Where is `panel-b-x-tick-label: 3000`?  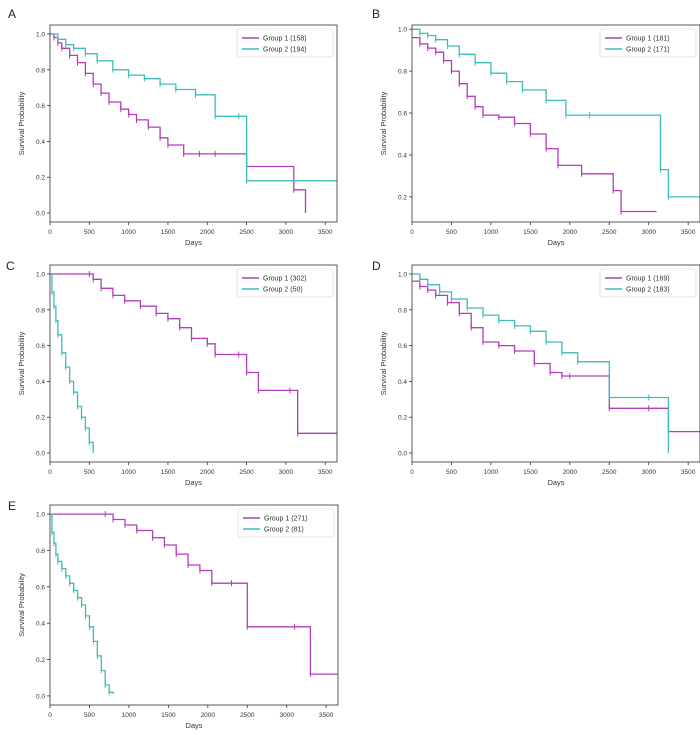 panel-b-x-tick-label: 3000 is located at coordinates (648, 232).